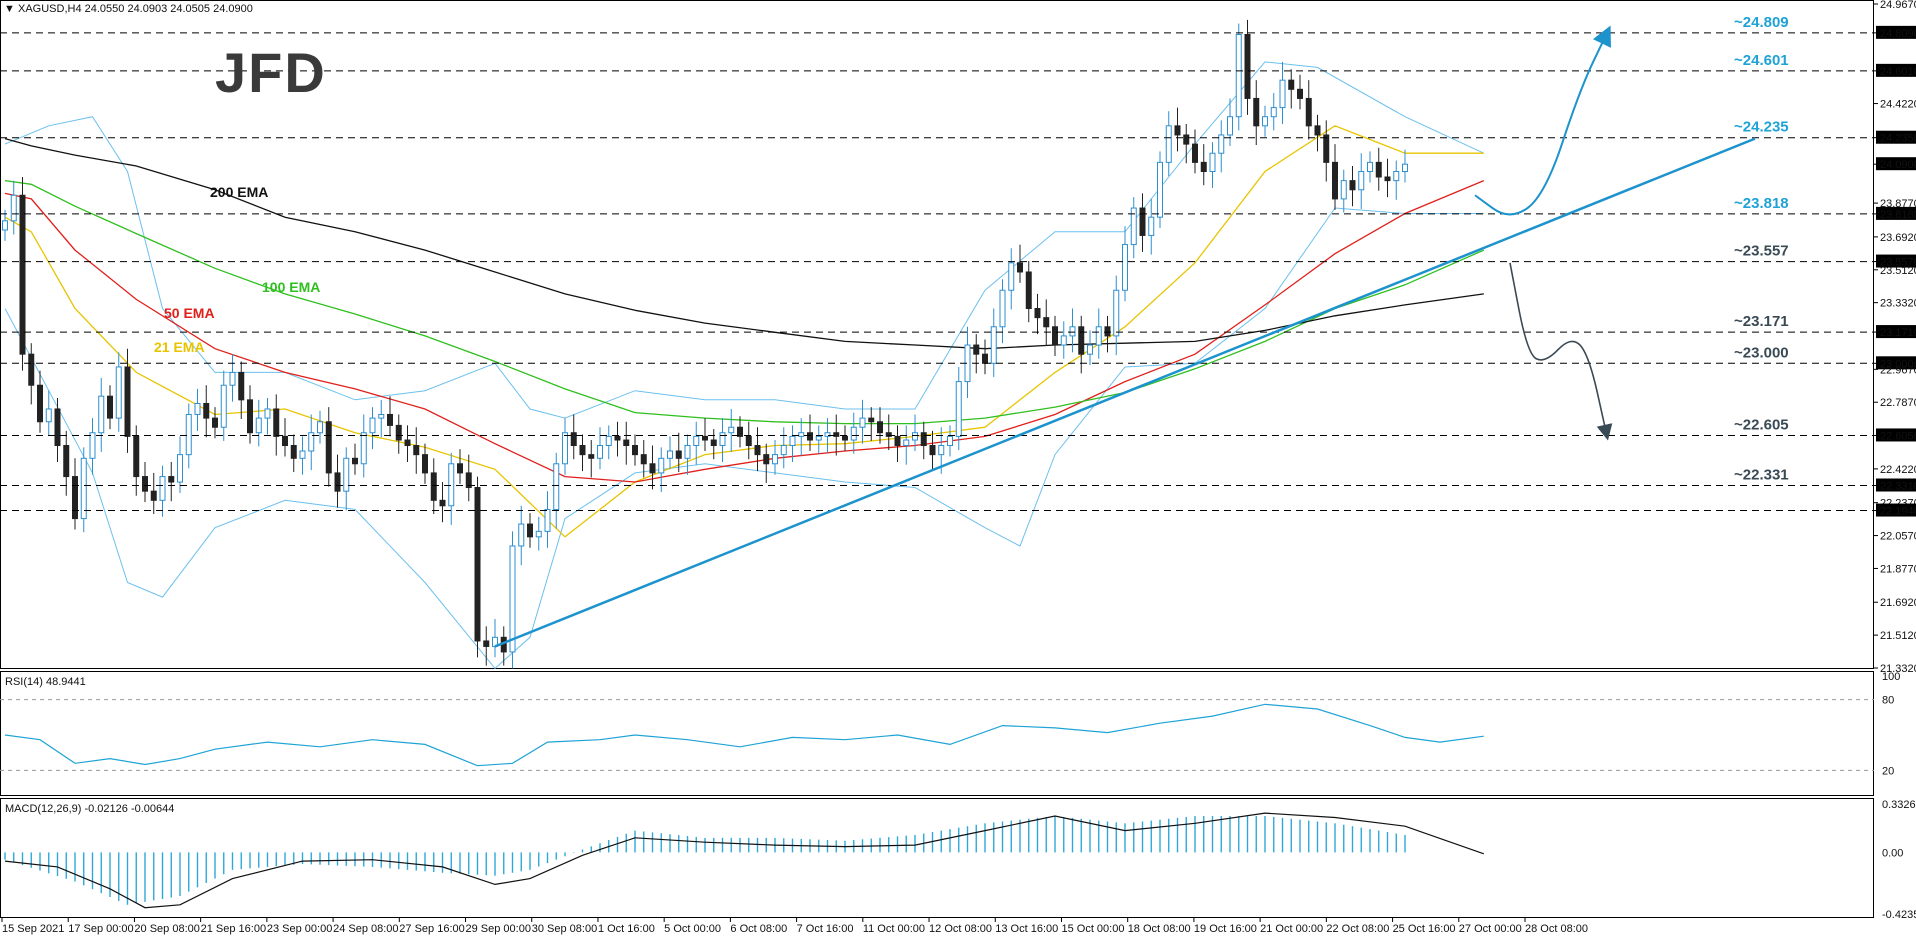  I want to click on bullish-projection-arrow, so click(1542, 120).